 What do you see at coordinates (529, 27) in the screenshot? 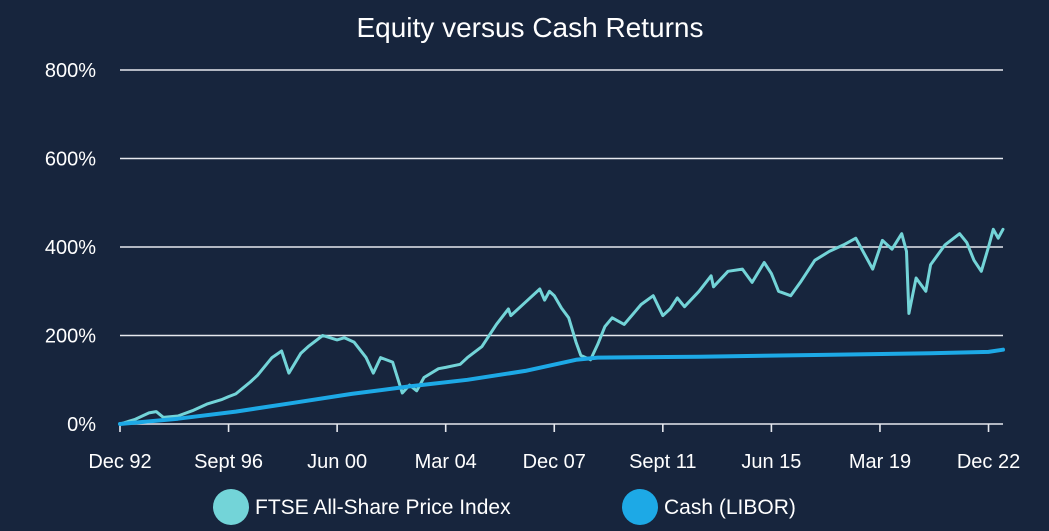
I see `chart-title: Equity versus Cash Returns` at bounding box center [529, 27].